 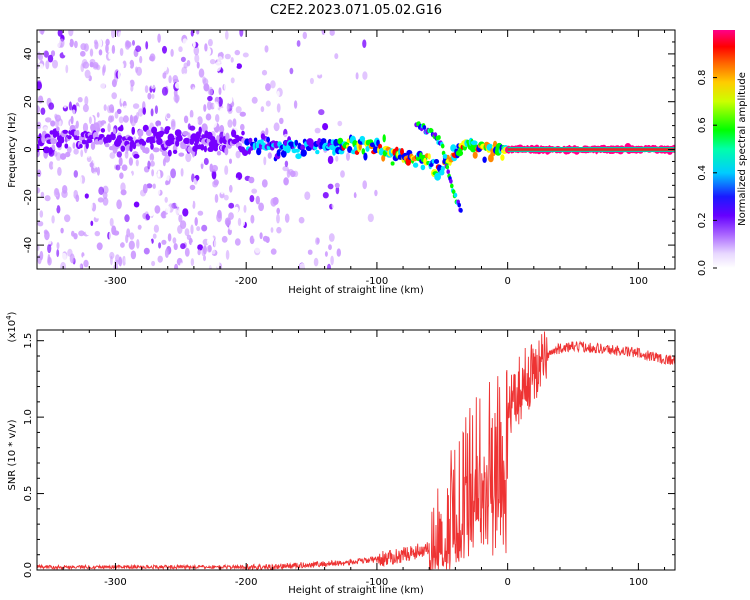 What do you see at coordinates (377, 582) in the screenshot?
I see `x-tick-label: -100` at bounding box center [377, 582].